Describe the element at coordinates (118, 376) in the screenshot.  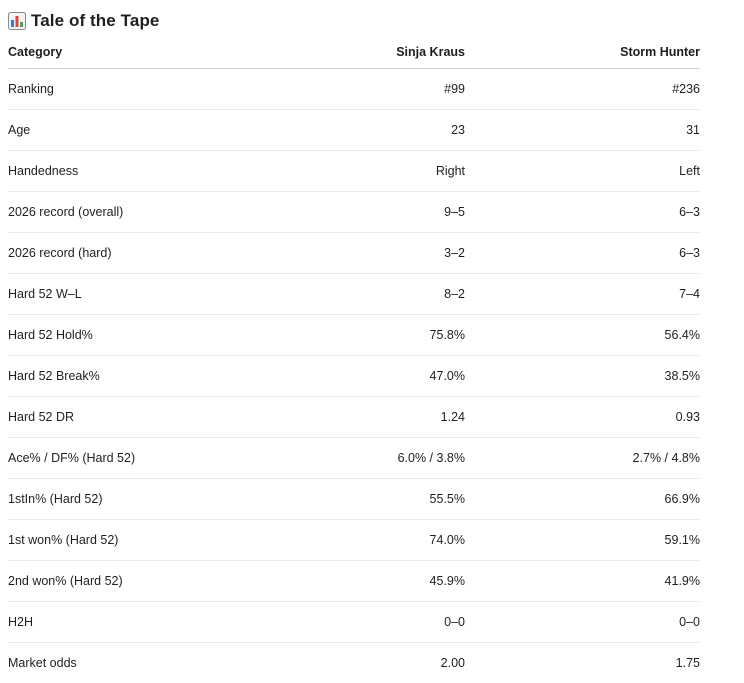
I see `row-category-cell: Hard 52 Break%` at that location.